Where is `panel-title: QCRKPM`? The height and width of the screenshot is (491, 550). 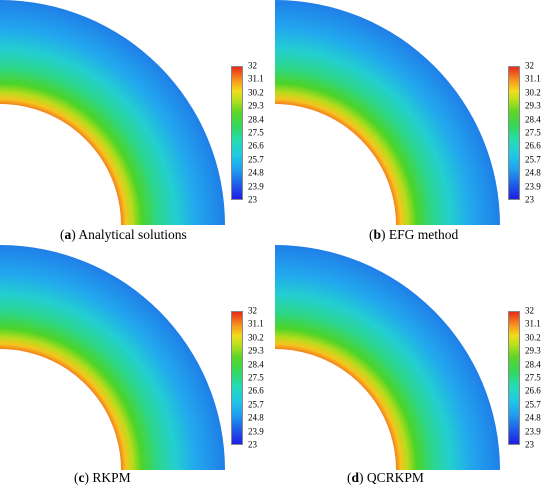 panel-title: QCRKPM is located at coordinates (395, 477).